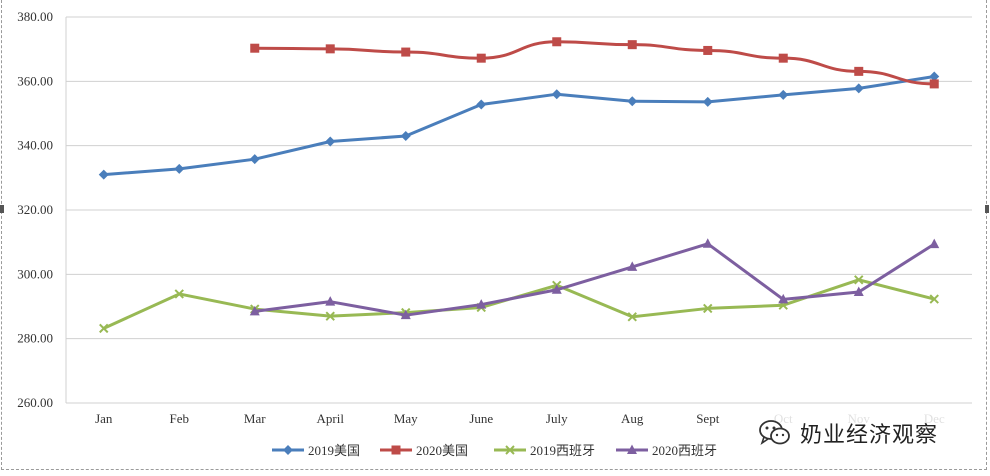  What do you see at coordinates (406, 418) in the screenshot?
I see `x-tick-label: May` at bounding box center [406, 418].